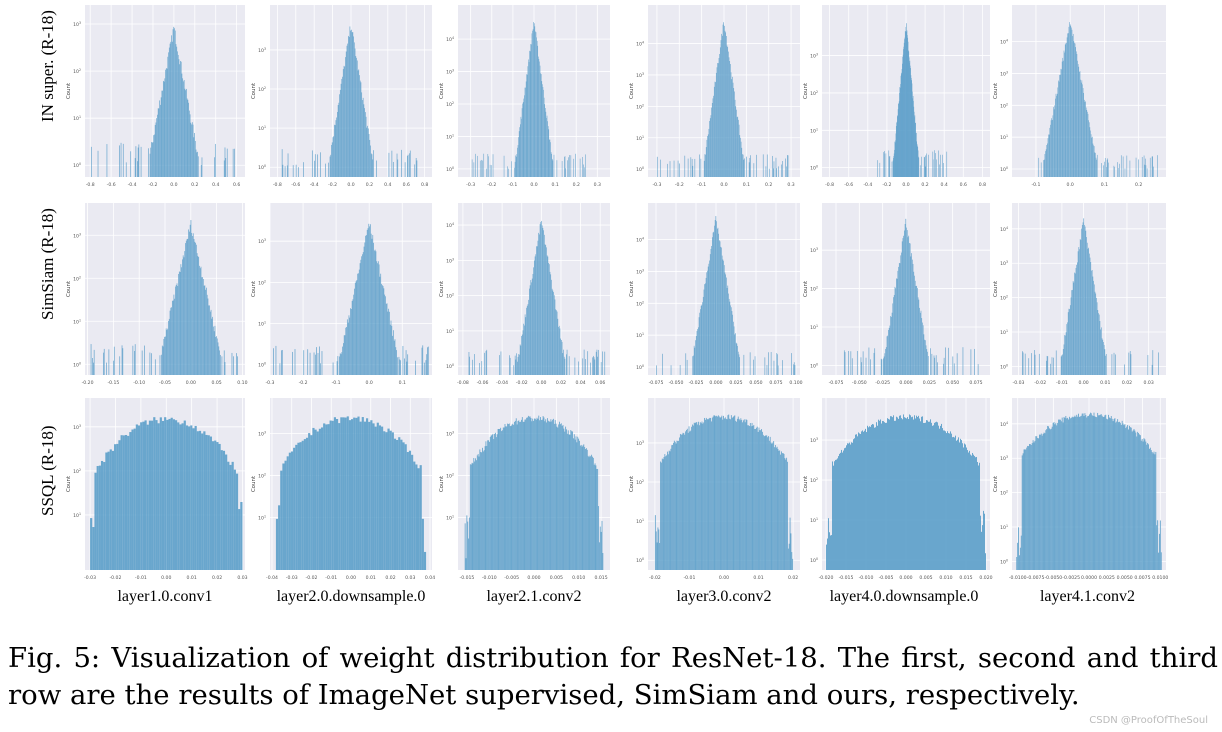 This screenshot has width=1222, height=732. Describe the element at coordinates (47, 470) in the screenshot. I see `row-label-ssql: SSQL (R-18)` at that location.